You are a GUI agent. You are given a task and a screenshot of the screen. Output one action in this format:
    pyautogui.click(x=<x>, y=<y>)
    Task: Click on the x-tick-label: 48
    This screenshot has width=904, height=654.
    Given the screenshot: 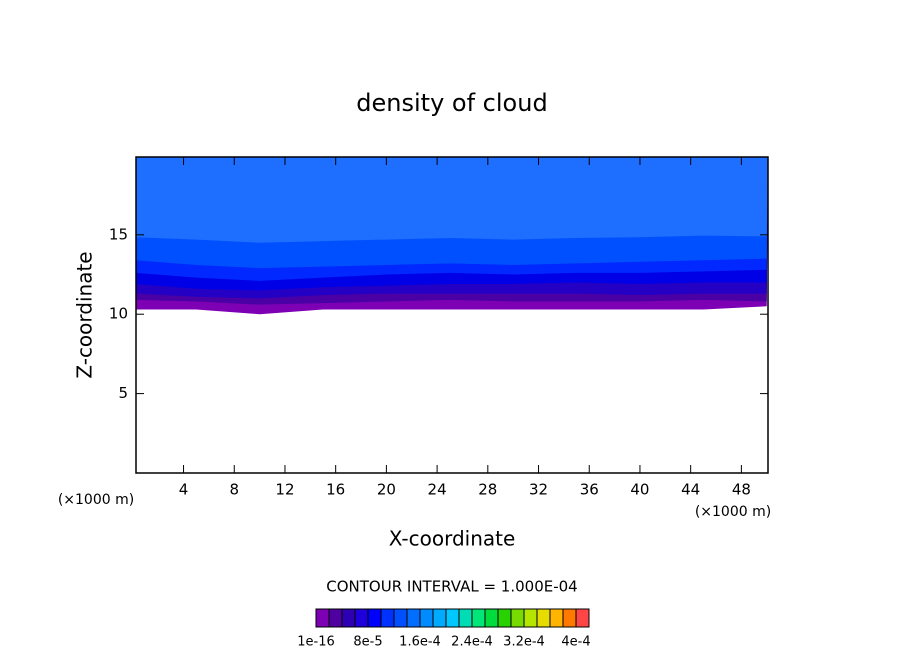 What is the action you would take?
    pyautogui.click(x=741, y=490)
    